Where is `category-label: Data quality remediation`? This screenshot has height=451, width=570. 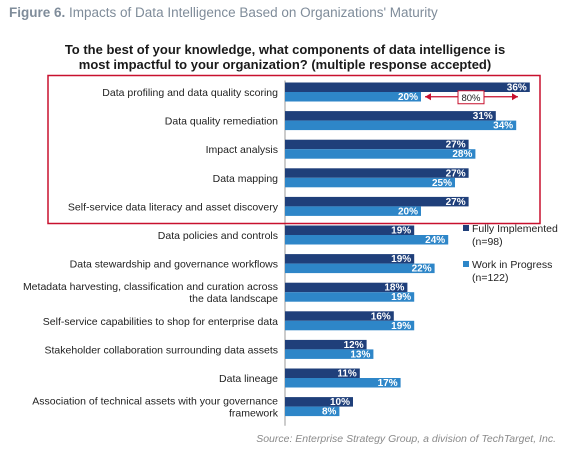 category-label: Data quality remediation is located at coordinates (221, 122).